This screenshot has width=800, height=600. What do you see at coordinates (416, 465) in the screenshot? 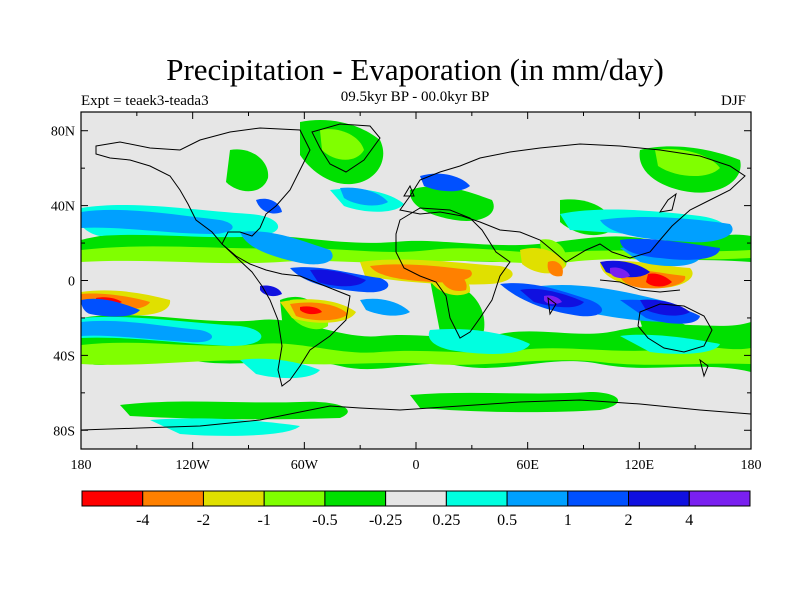
I see `lon-label: 0` at bounding box center [416, 465].